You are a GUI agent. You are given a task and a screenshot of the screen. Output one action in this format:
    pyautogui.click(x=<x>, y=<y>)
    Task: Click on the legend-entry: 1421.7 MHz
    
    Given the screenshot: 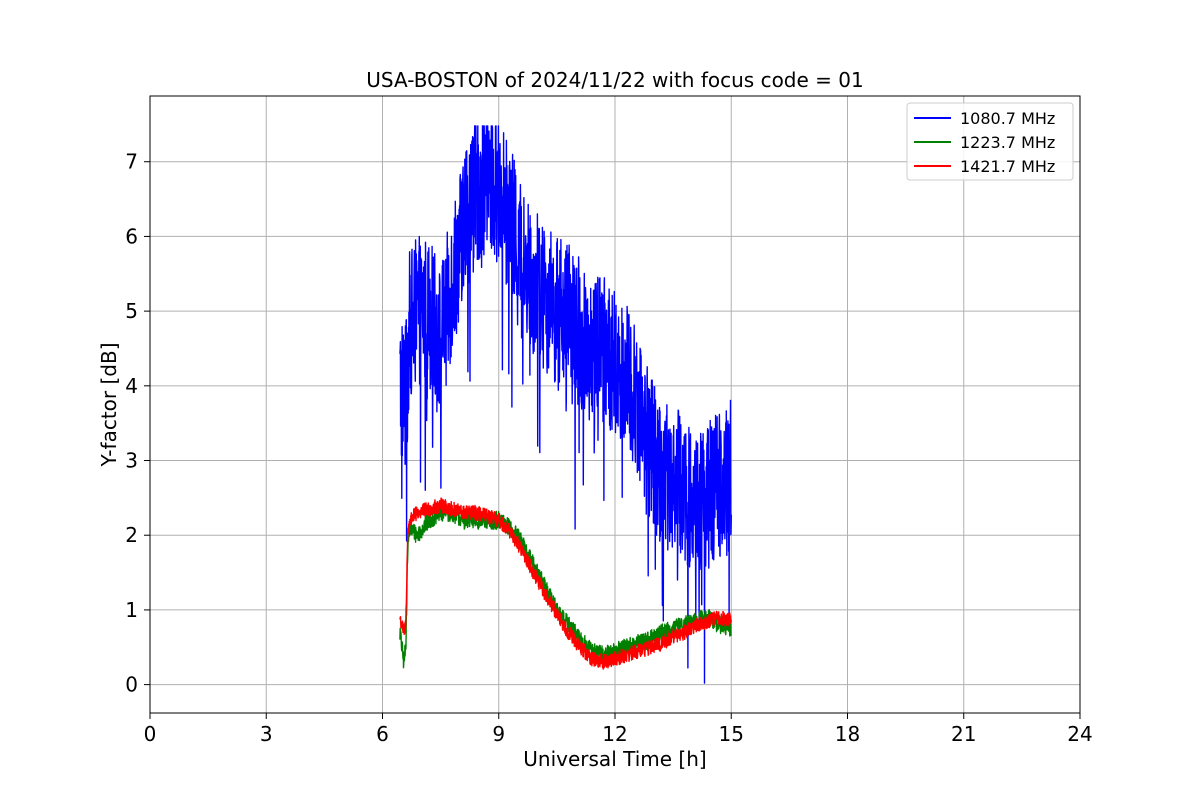 What is the action you would take?
    pyautogui.click(x=1007, y=166)
    